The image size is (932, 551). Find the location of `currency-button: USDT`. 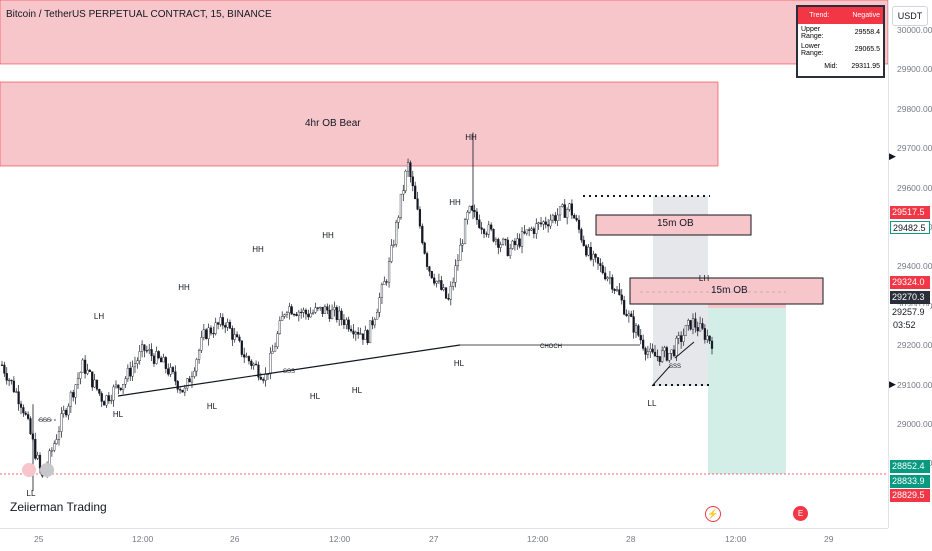

currency-button: USDT is located at coordinates (910, 16).